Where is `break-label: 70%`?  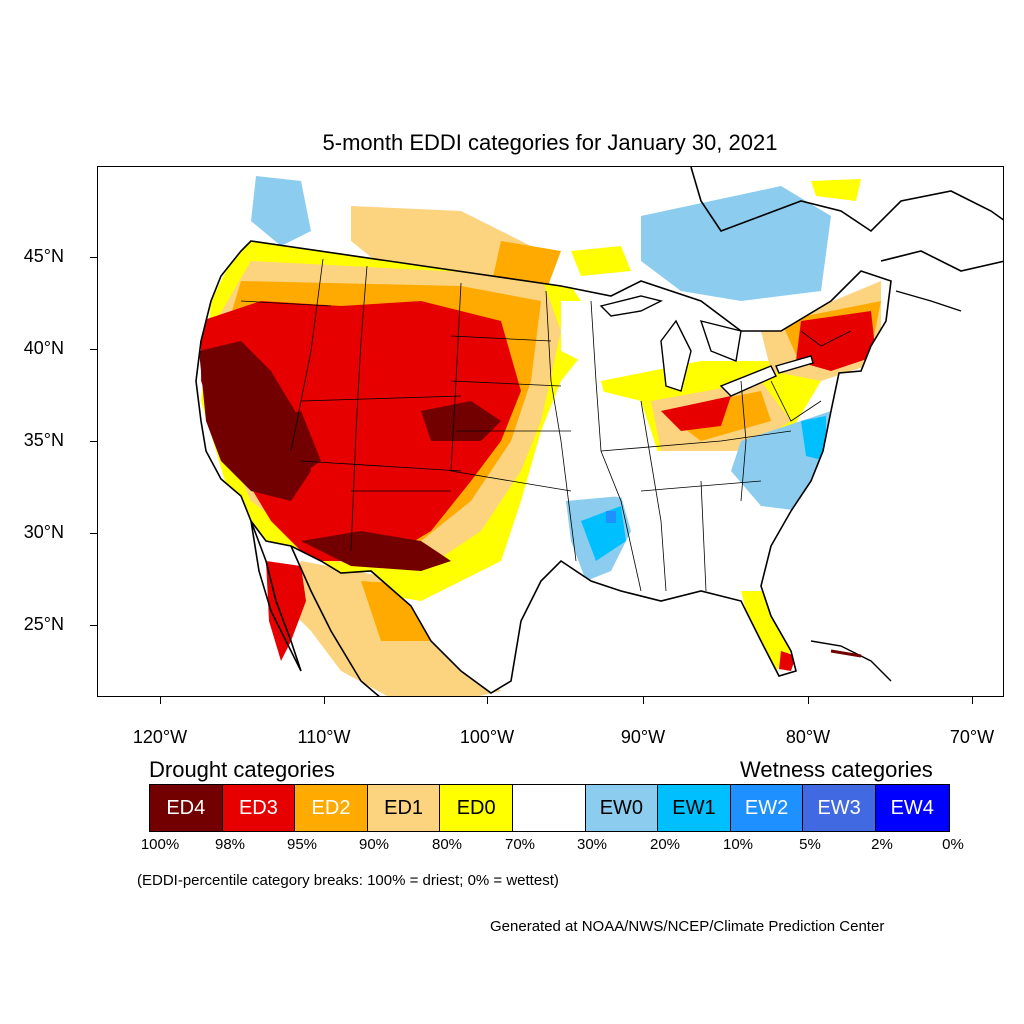 break-label: 70% is located at coordinates (520, 844).